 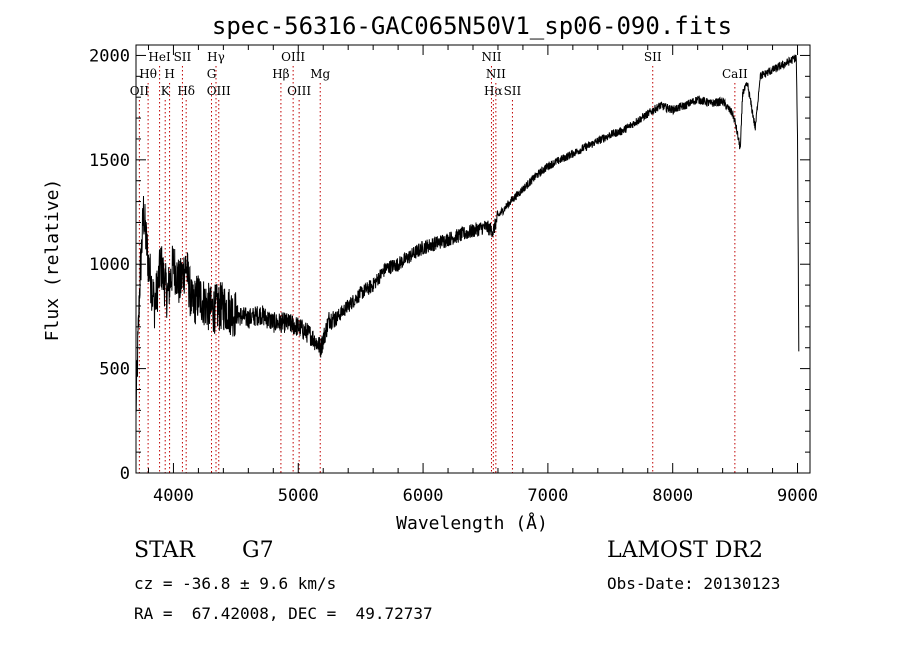 I want to click on x-tick-label: 6000, so click(x=423, y=496).